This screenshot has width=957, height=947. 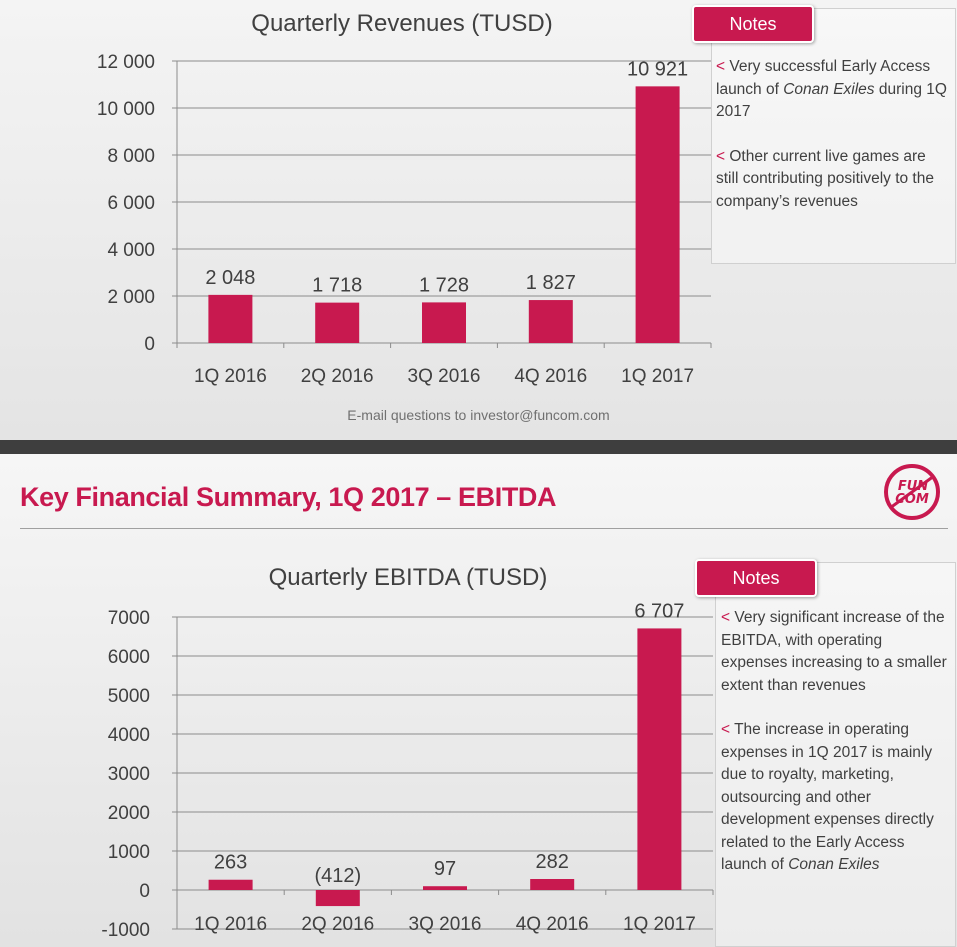 I want to click on slide-divider, so click(x=478, y=447).